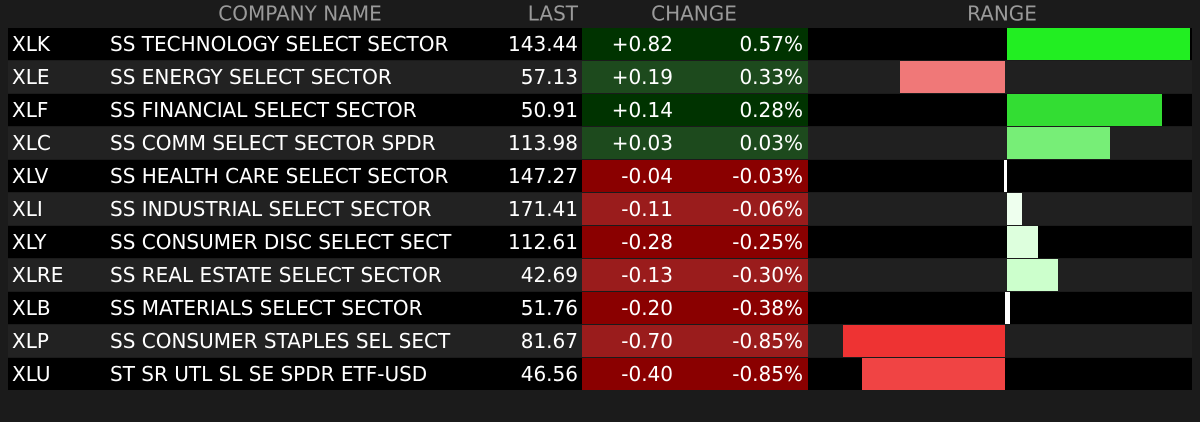 This screenshot has height=422, width=1200. I want to click on last-price: 113.98, so click(543, 143).